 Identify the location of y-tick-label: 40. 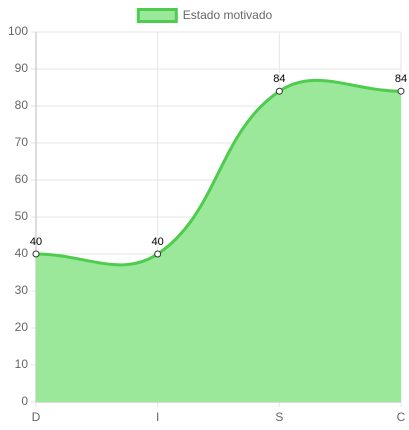
(22, 253).